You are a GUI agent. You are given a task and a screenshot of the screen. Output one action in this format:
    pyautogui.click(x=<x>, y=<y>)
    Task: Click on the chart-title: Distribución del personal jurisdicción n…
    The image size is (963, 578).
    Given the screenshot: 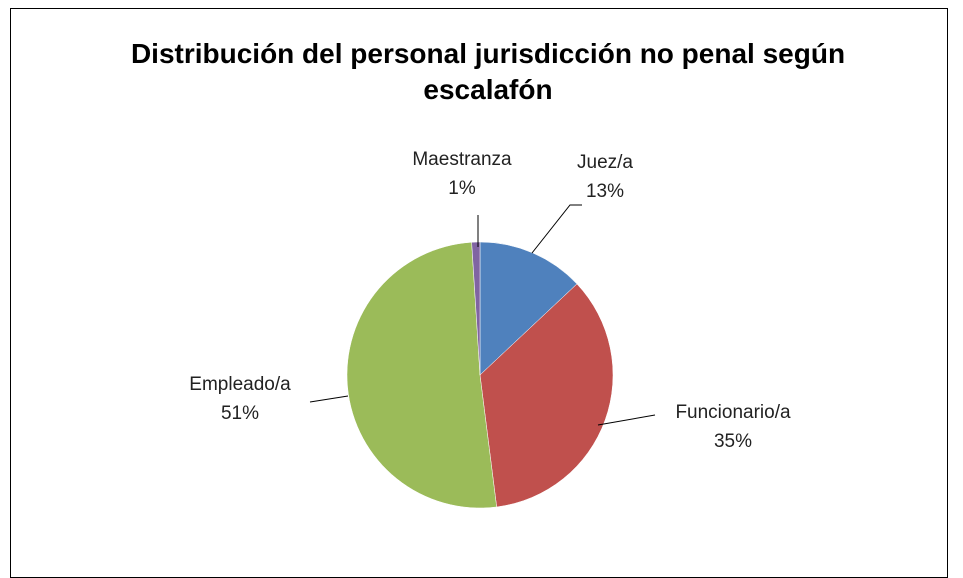 What is the action you would take?
    pyautogui.click(x=488, y=71)
    